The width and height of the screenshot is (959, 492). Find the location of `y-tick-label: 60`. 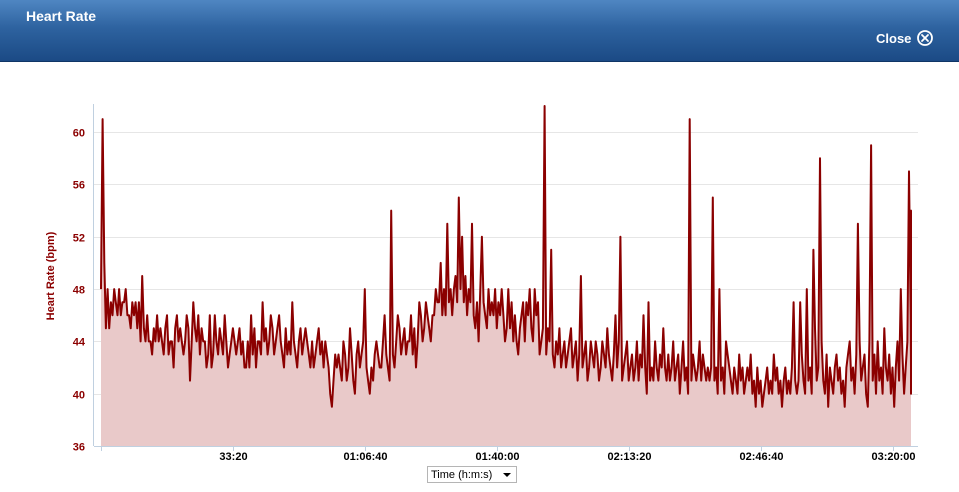

y-tick-label: 60 is located at coordinates (79, 134).